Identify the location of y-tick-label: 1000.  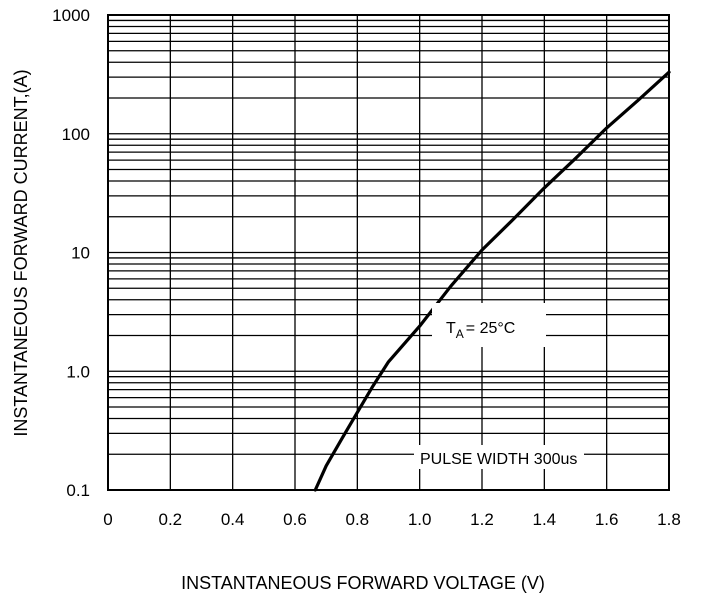
(71, 15).